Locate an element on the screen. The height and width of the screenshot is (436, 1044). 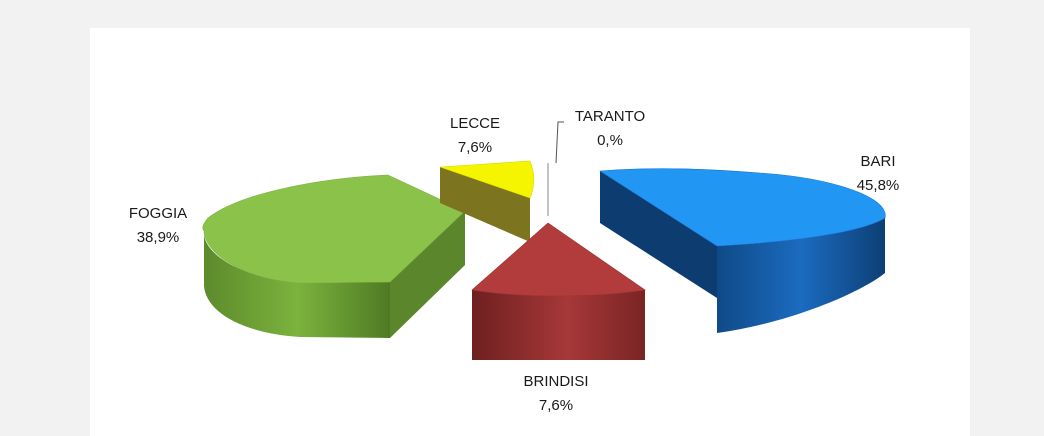
label-bari: BARI 45,8% is located at coordinates (878, 173).